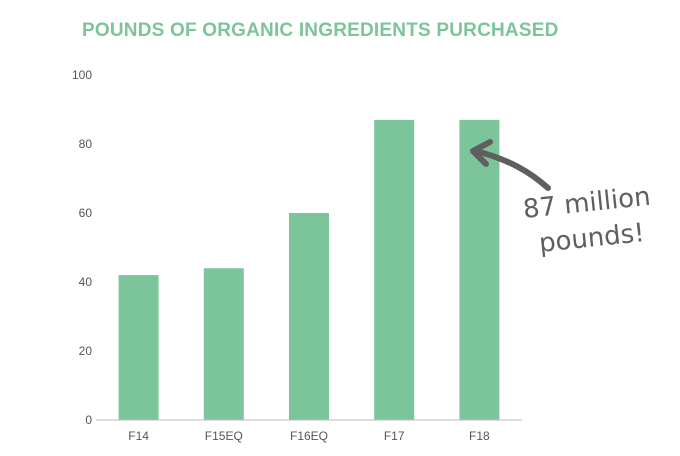  I want to click on annotation-arrow, so click(512, 169).